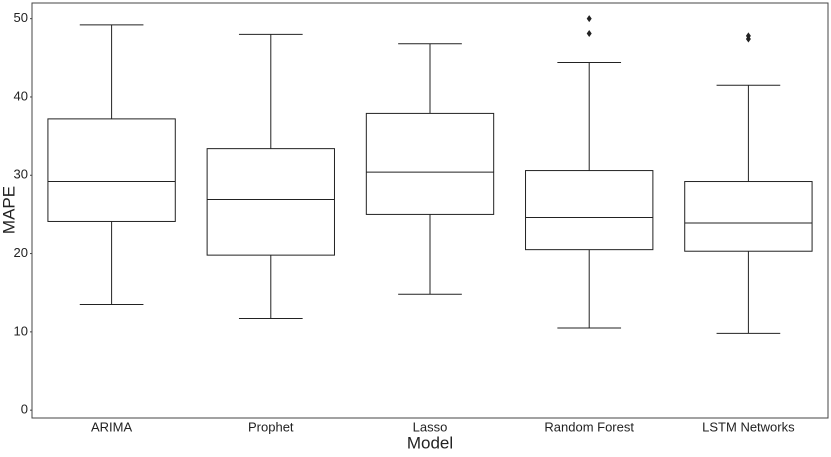 This screenshot has width=831, height=457. I want to click on y-tick-label: 0, so click(24, 409).